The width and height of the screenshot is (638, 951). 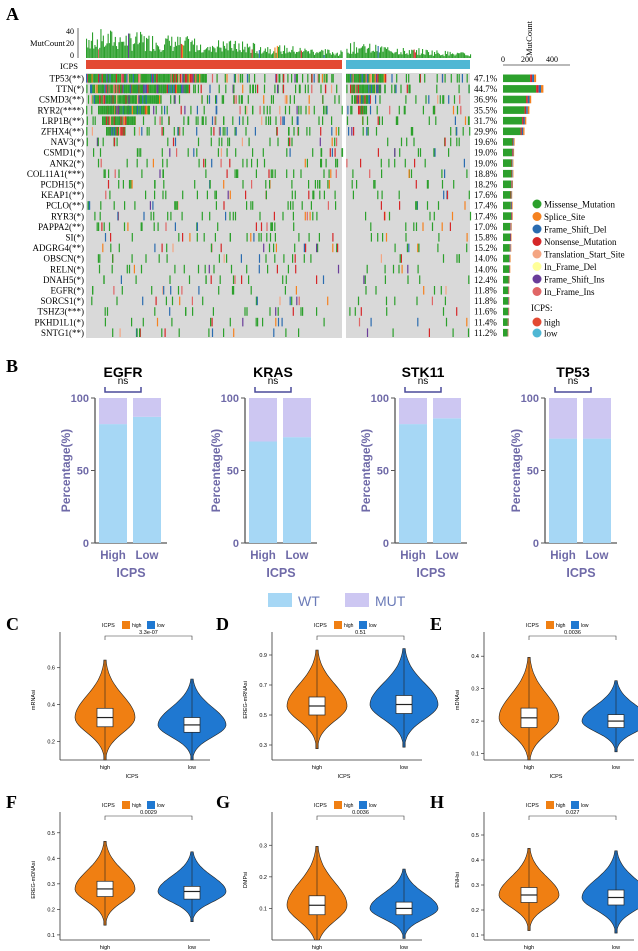 What do you see at coordinates (373, 806) in the screenshot?
I see `violin-legend-label: low` at bounding box center [373, 806].